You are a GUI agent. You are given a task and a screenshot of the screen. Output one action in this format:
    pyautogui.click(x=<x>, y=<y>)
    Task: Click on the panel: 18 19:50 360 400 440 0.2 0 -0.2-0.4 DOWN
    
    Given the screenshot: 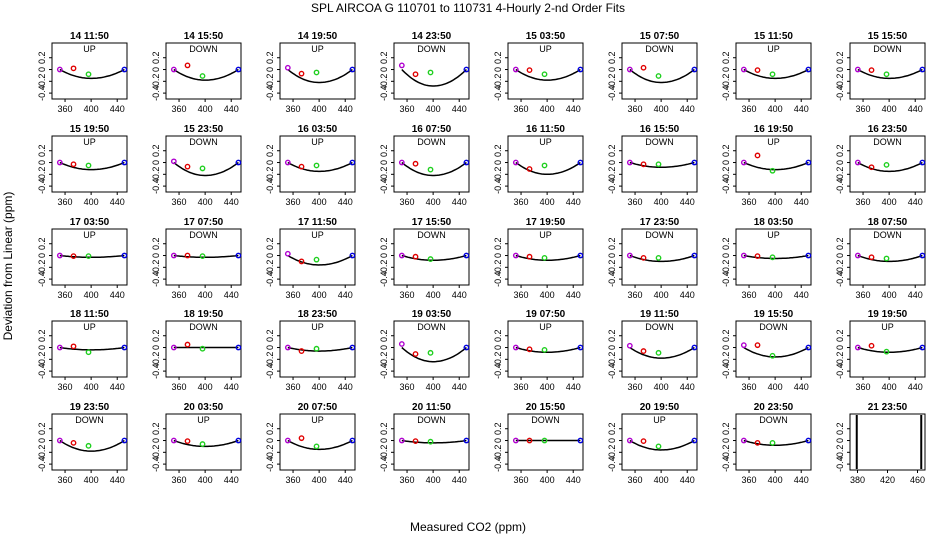 What is the action you would take?
    pyautogui.click(x=196, y=350)
    